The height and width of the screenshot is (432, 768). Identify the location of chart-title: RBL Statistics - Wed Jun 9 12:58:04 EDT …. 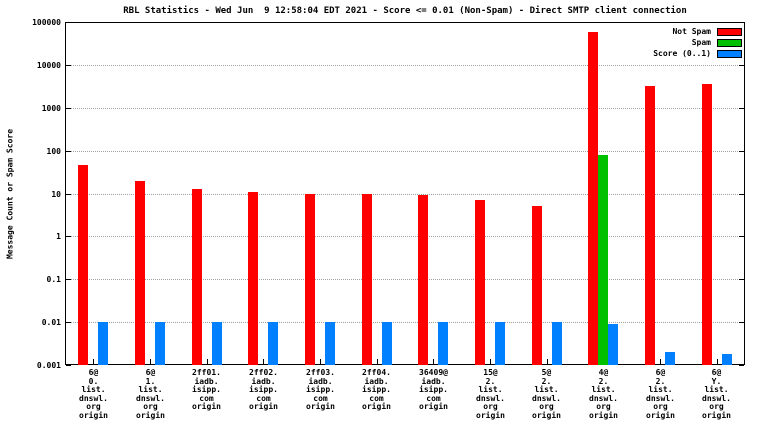
(405, 11).